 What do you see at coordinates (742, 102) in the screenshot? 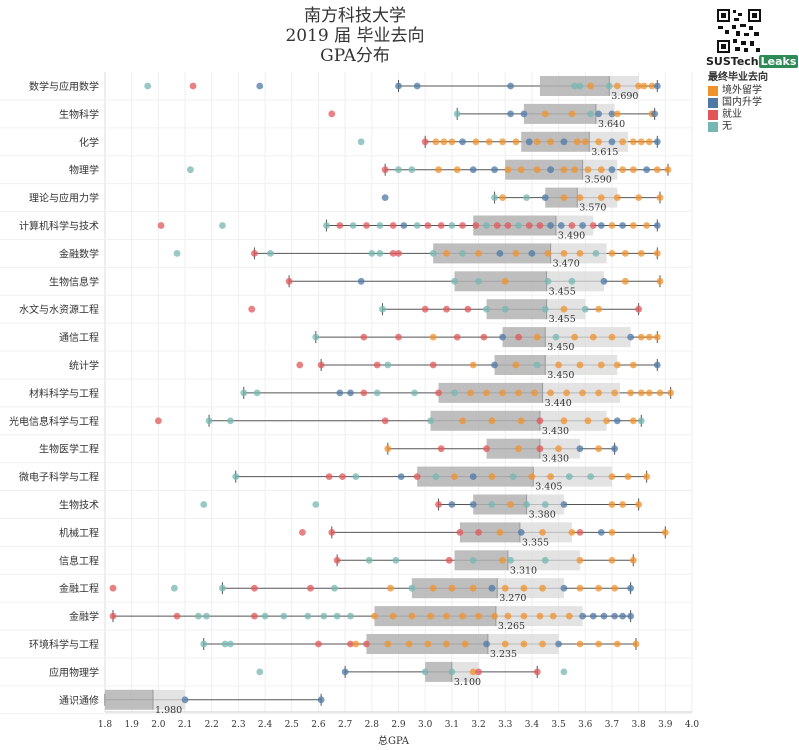
I see `legend-label: 国内升学` at bounding box center [742, 102].